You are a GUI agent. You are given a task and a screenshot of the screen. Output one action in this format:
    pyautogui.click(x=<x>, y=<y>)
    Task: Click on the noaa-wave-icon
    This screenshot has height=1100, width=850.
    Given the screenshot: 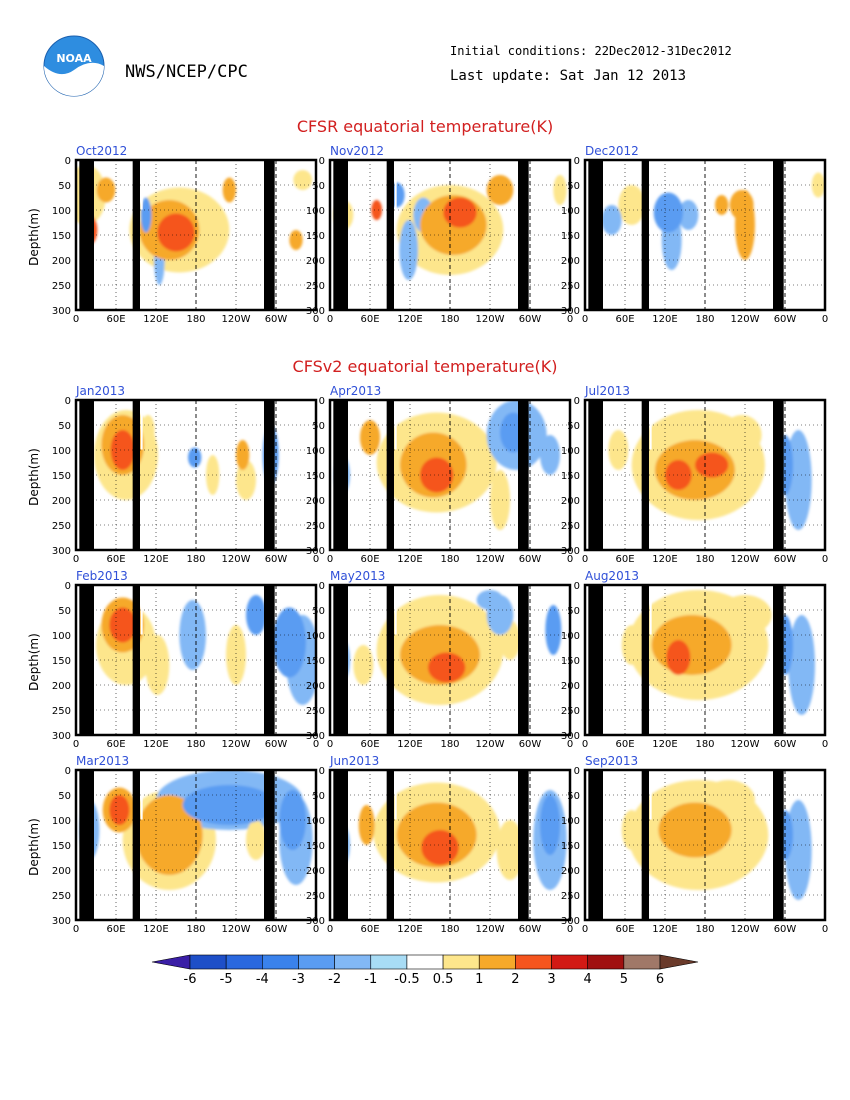 What is the action you would take?
    pyautogui.click(x=74, y=79)
    